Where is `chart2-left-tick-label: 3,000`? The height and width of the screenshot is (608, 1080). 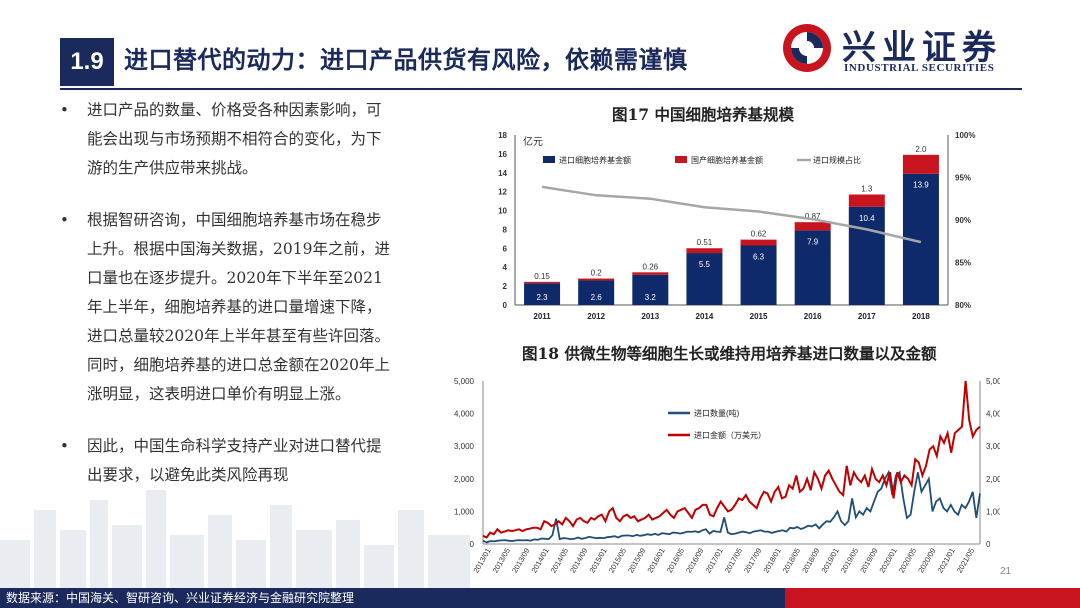
chart2-left-tick-label: 3,000 is located at coordinates (464, 446).